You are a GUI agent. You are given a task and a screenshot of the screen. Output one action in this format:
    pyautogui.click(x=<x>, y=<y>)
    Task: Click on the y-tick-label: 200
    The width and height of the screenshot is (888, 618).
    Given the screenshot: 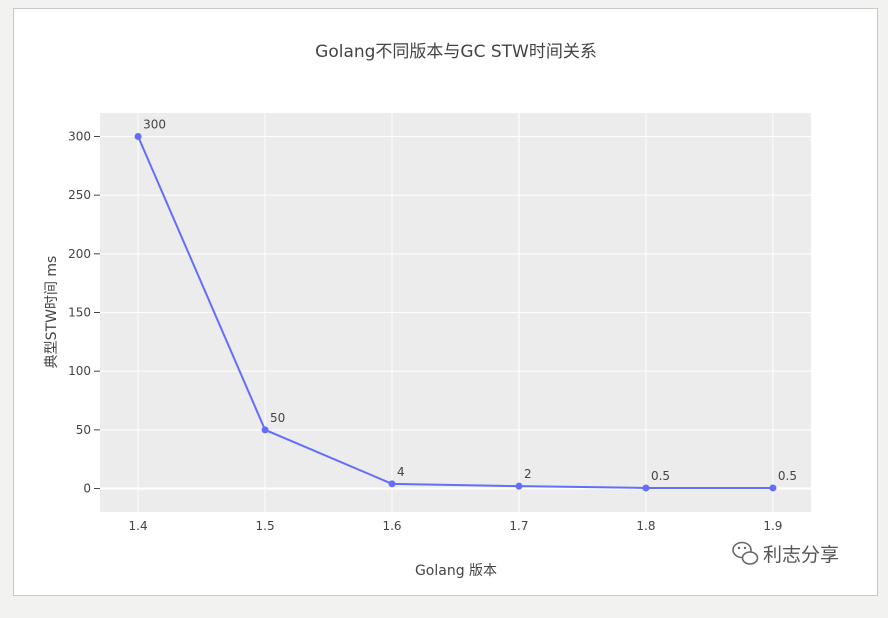 What is the action you would take?
    pyautogui.click(x=79, y=254)
    